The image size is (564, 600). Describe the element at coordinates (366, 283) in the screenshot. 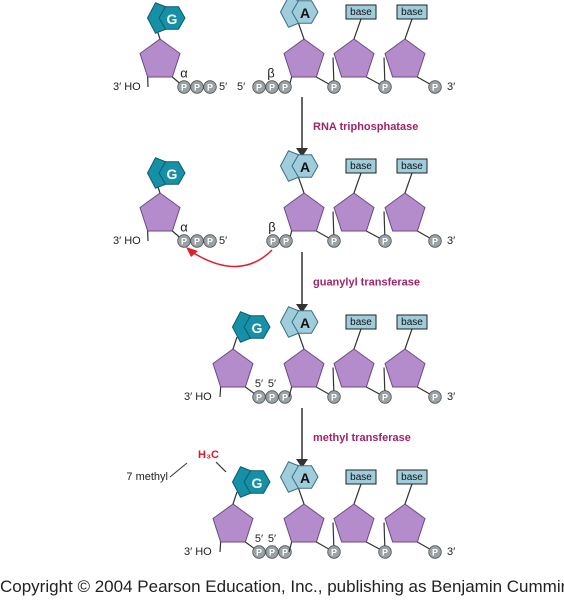

I see `enzyme-label-1: guanylyl transferase` at that location.